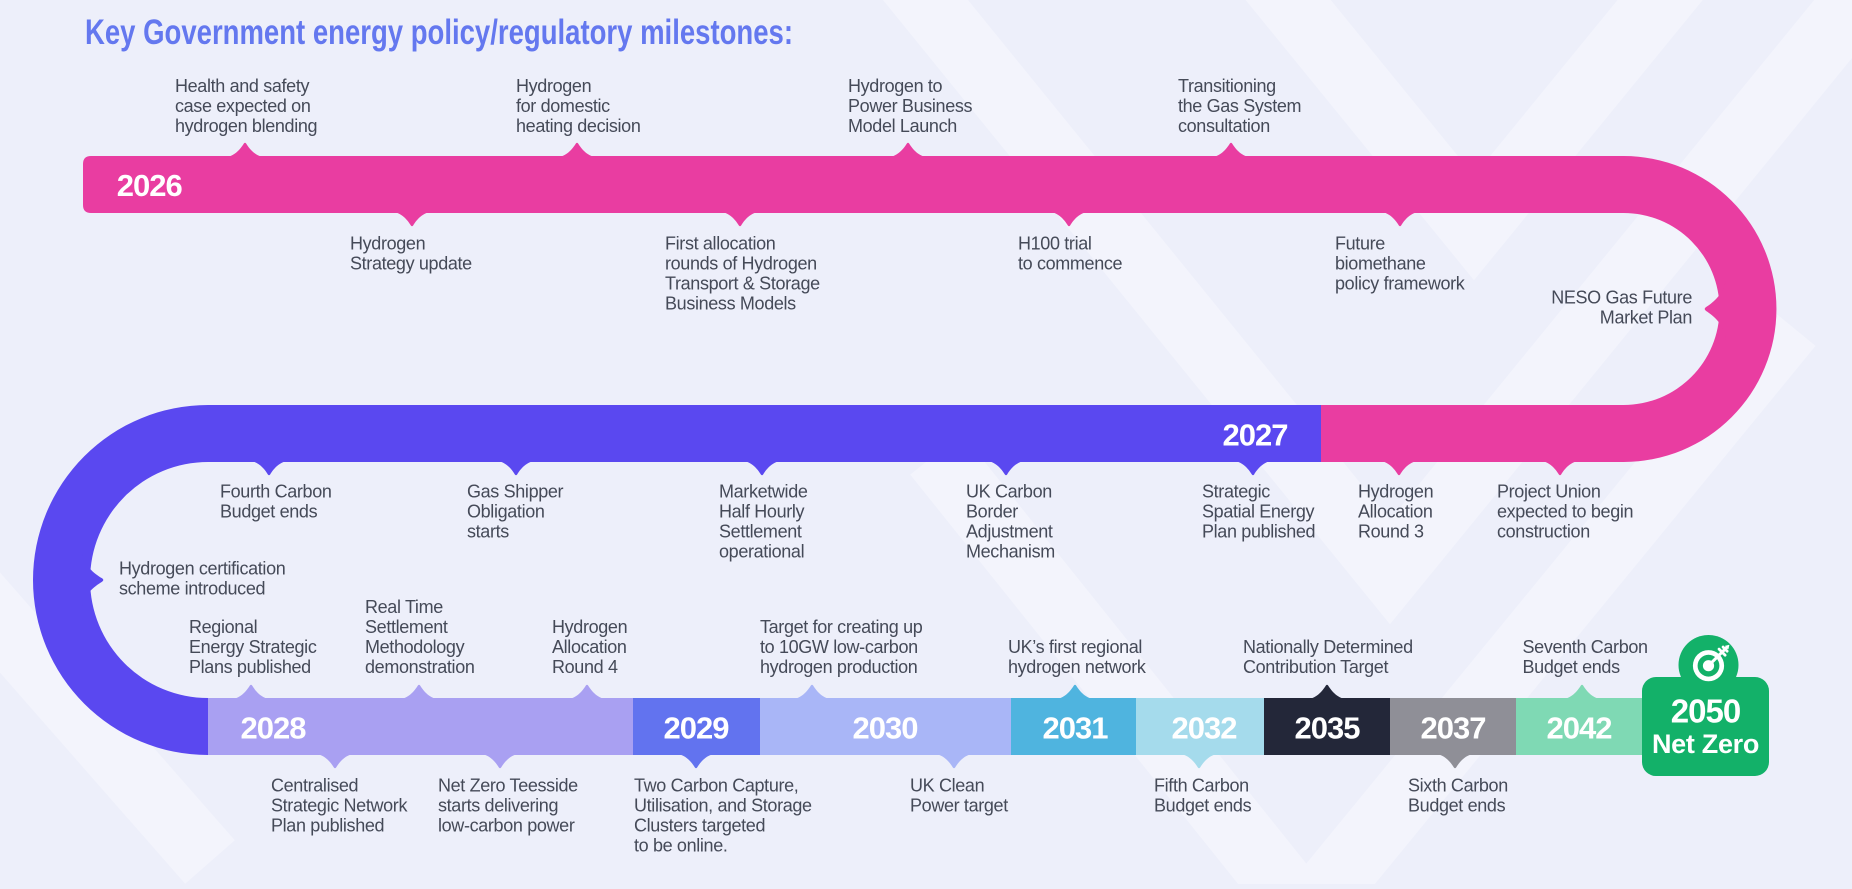 The height and width of the screenshot is (889, 1852). Describe the element at coordinates (1315, 667) in the screenshot. I see `svg-text: Contribution Target` at that location.